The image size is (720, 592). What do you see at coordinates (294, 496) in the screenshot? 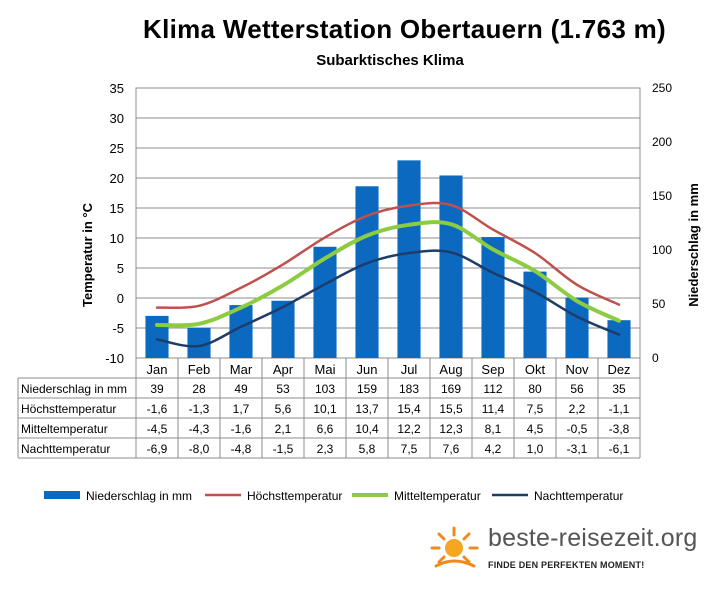
I see `legend-label: Höchsttemperatur` at bounding box center [294, 496].